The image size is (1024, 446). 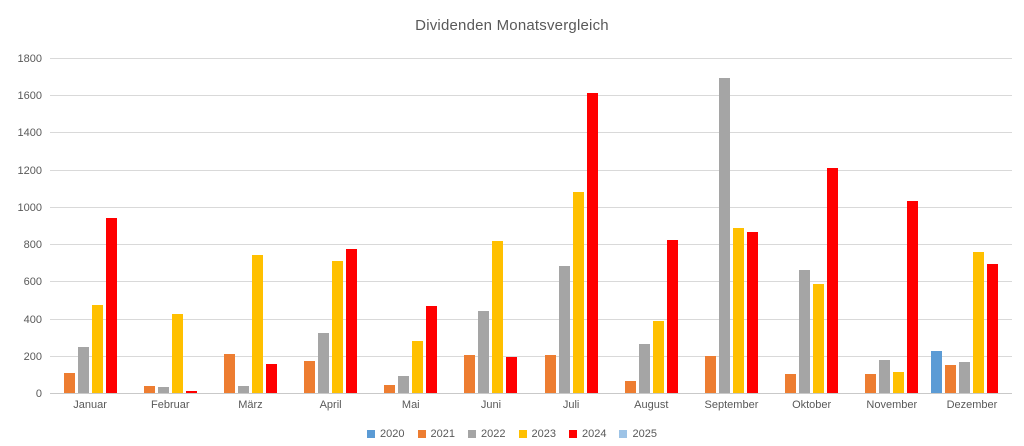 I want to click on bar-group-mai, so click(x=411, y=225).